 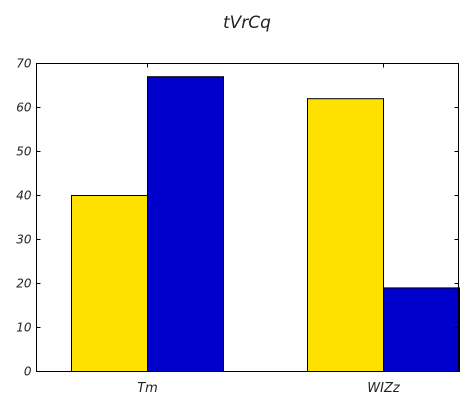 I want to click on y-tick-label-70: 70, so click(x=24, y=64).